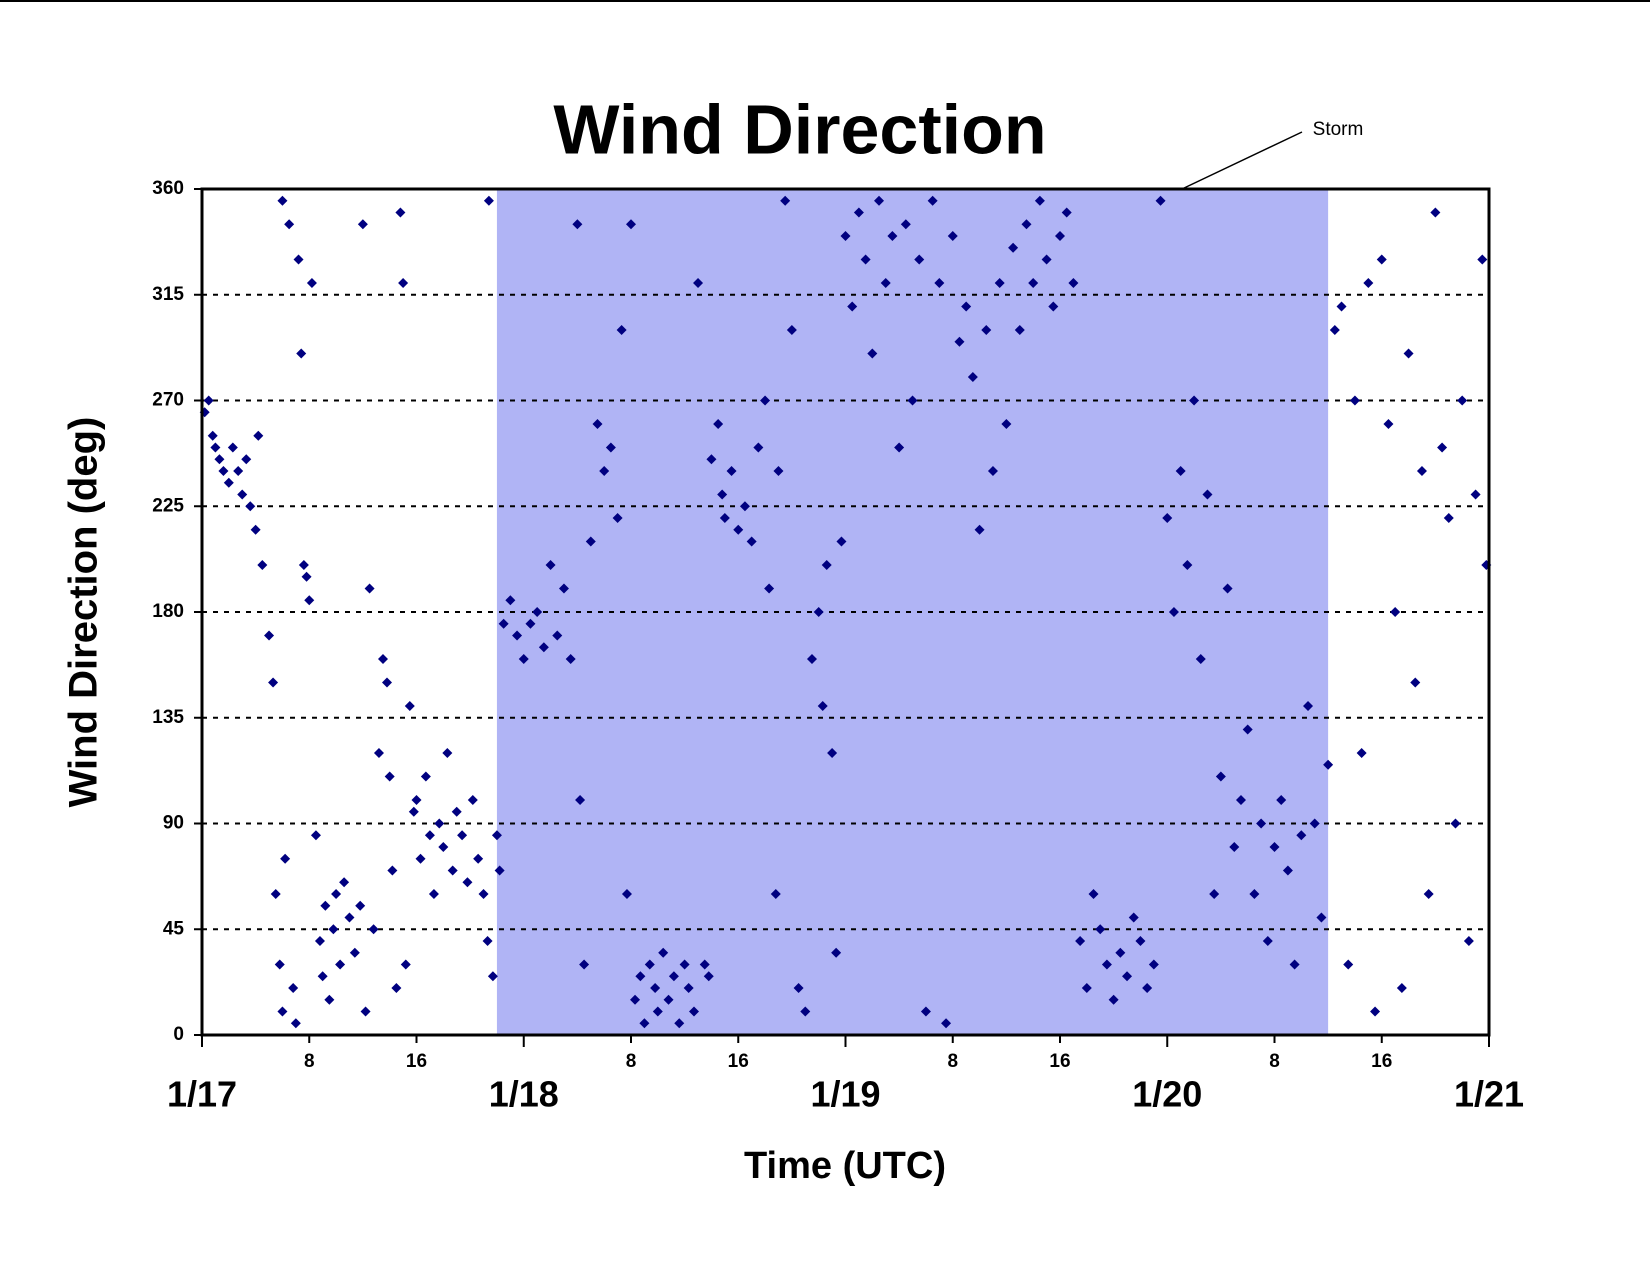  I want to click on x-tick-label: 8, so click(631, 1061).